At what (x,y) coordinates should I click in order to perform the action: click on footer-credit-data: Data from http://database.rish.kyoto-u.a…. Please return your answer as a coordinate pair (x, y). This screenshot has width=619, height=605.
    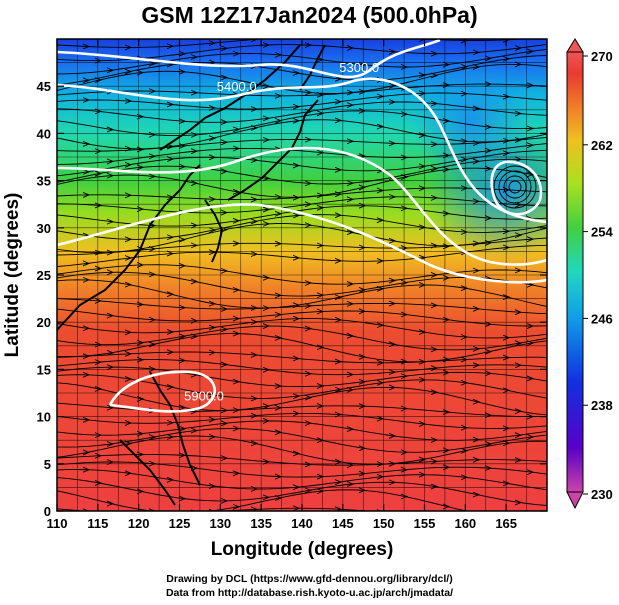
    Looking at the image, I should click on (309, 593).